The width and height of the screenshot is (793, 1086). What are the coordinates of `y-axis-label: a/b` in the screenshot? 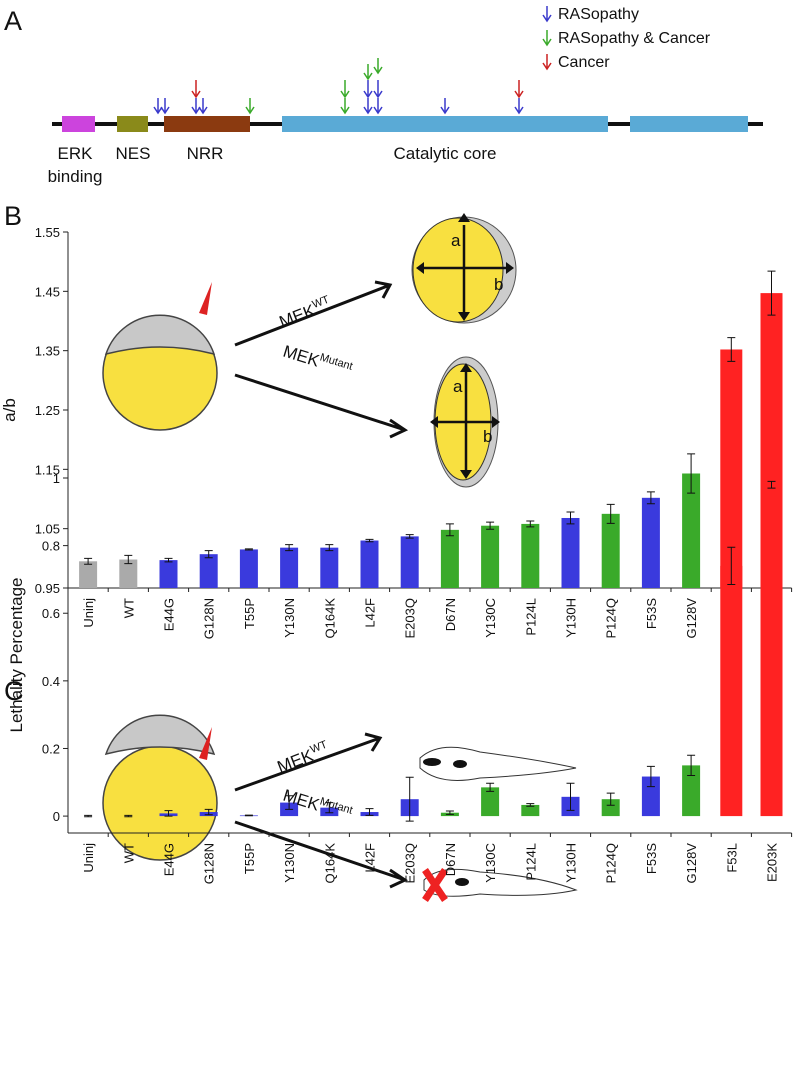 It's located at (9, 410).